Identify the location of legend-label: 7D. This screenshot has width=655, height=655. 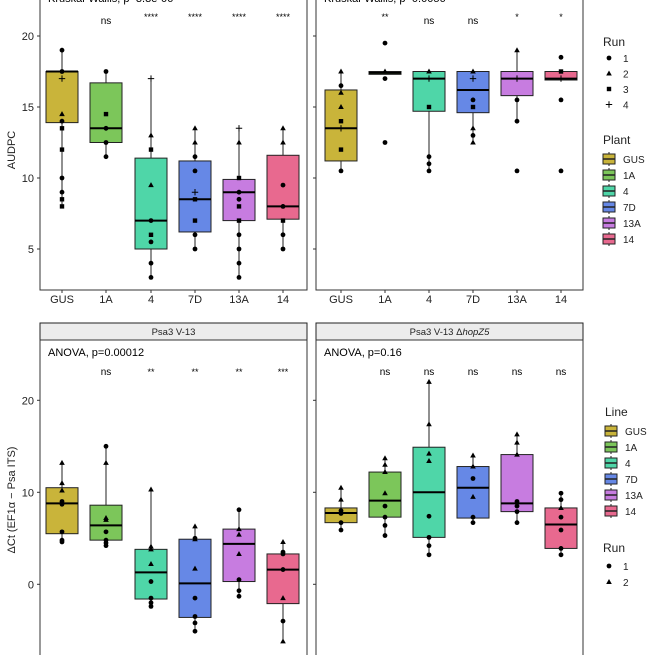
(629, 208).